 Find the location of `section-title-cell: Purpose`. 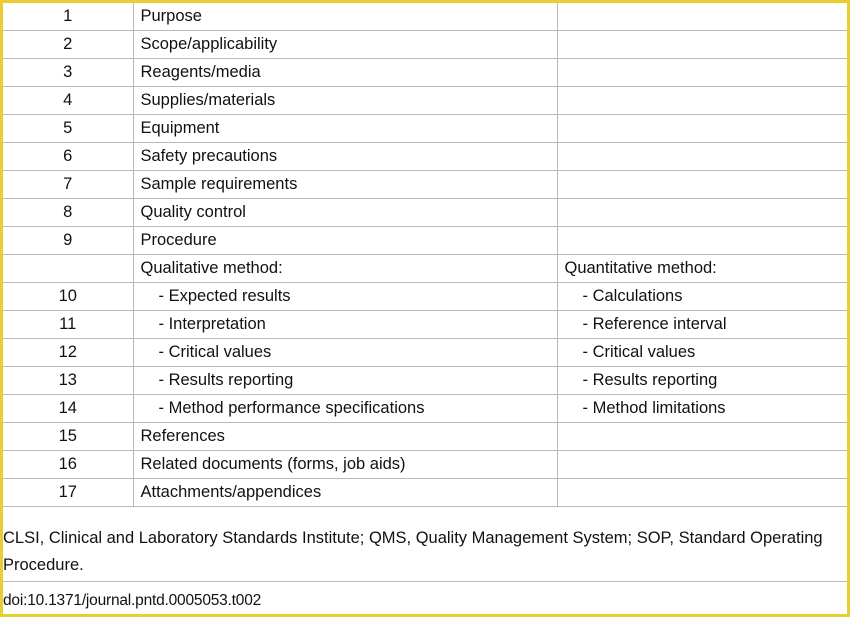

section-title-cell: Purpose is located at coordinates (345, 17).